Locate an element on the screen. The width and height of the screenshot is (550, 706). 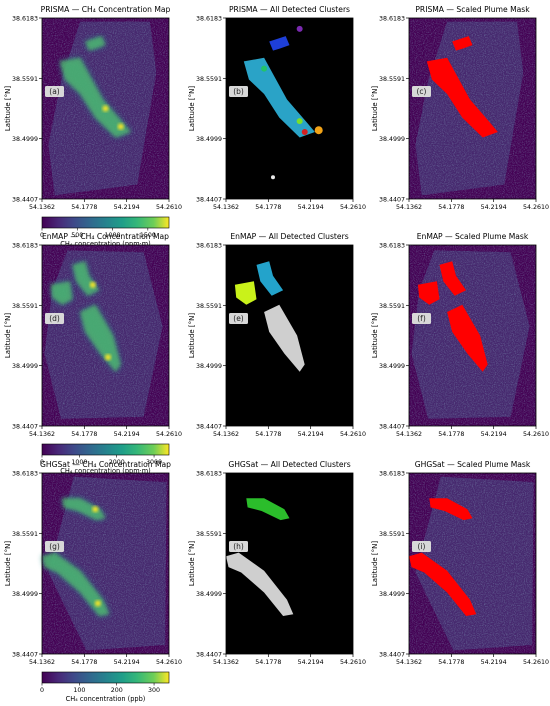
panel-letter: (a) is located at coordinates (54, 91).